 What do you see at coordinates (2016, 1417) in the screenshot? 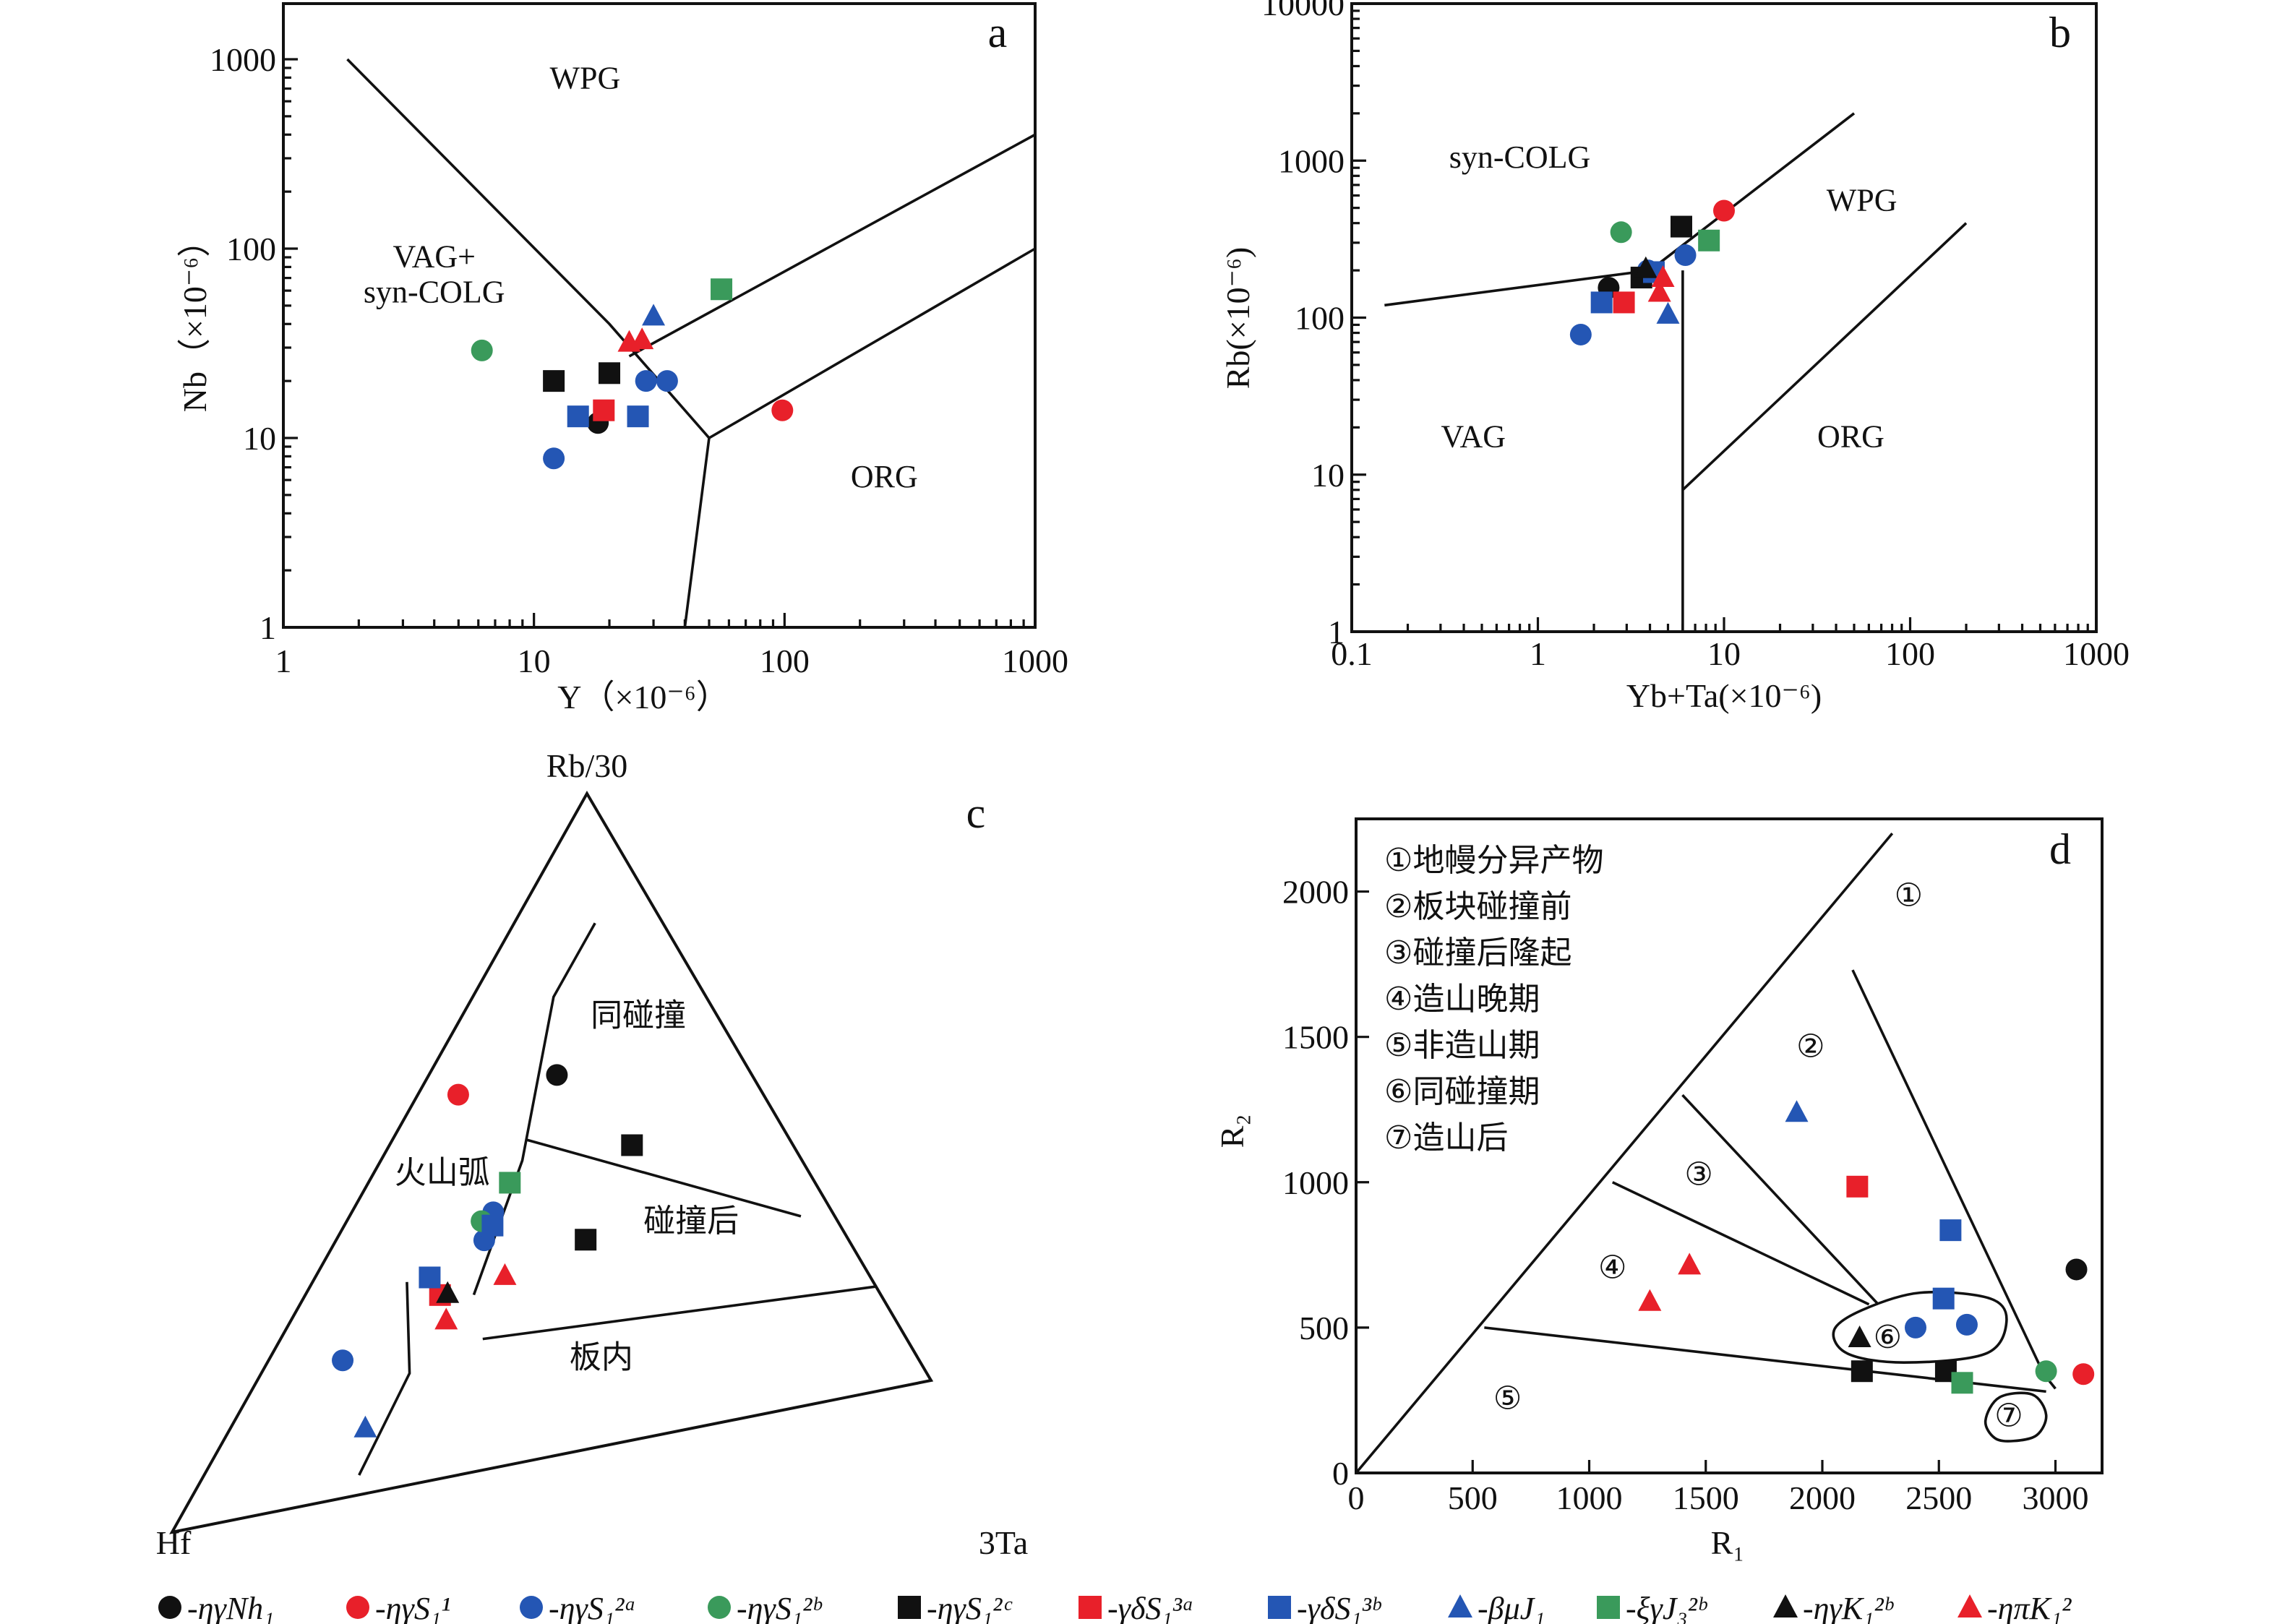
I see `field-outline` at bounding box center [2016, 1417].